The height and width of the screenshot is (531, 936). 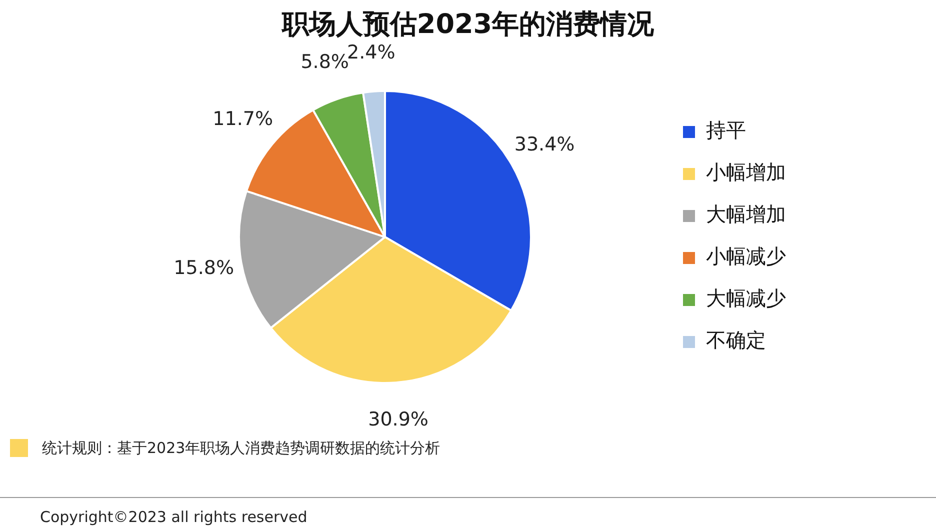 What do you see at coordinates (726, 130) in the screenshot?
I see `legend-label: 持平` at bounding box center [726, 130].